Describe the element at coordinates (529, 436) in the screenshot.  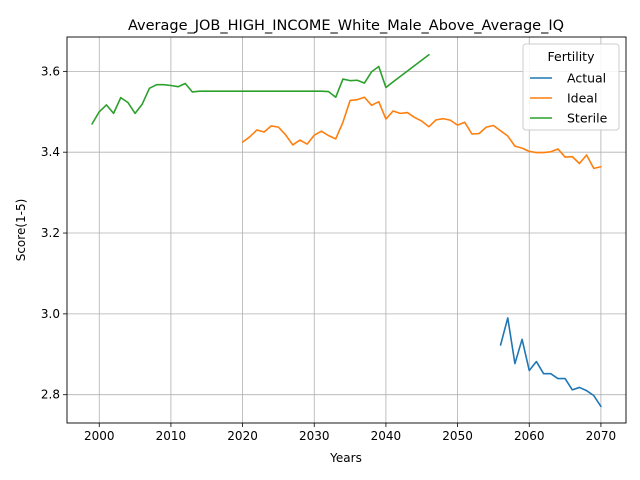
I see `x-tick-label: 2060` at that location.